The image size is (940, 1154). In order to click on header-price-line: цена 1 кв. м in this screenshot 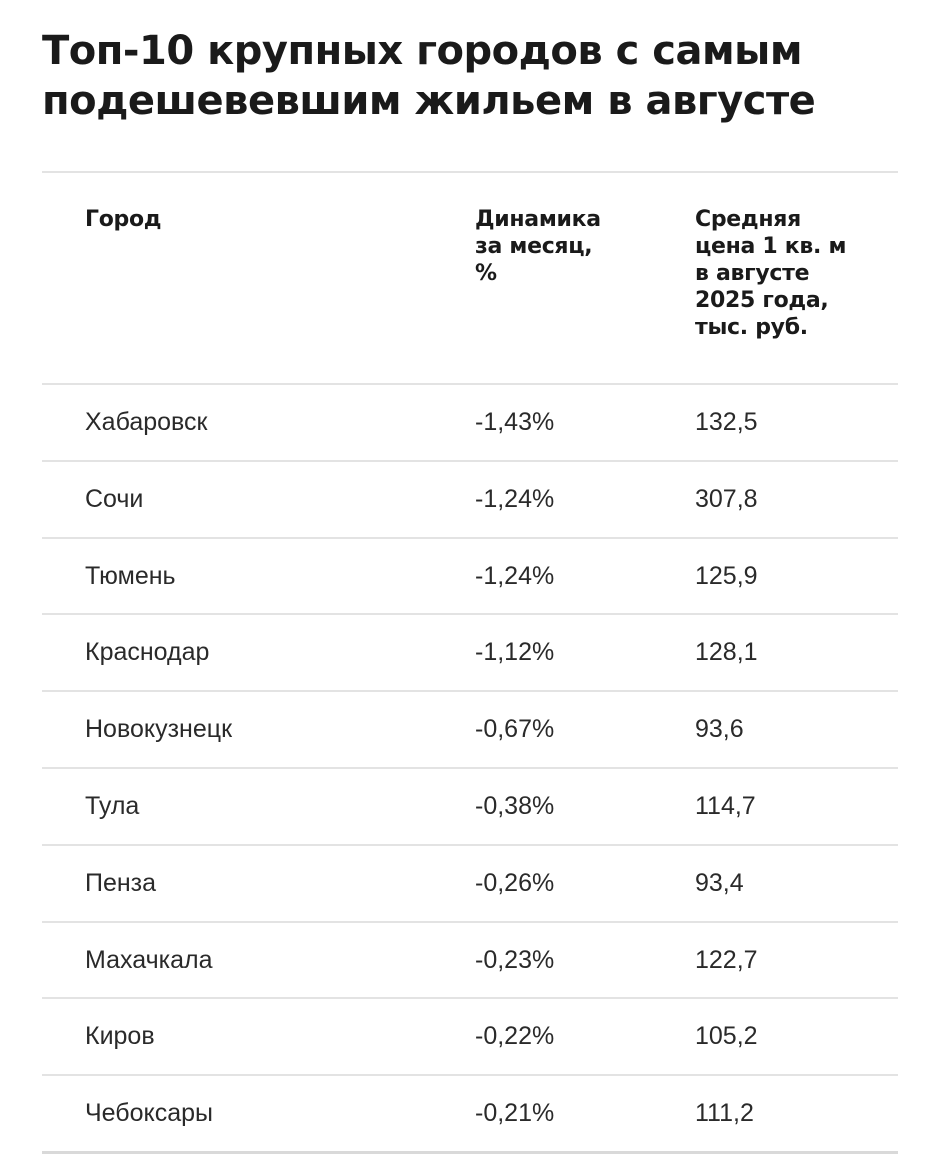, I will do `click(771, 246)`.